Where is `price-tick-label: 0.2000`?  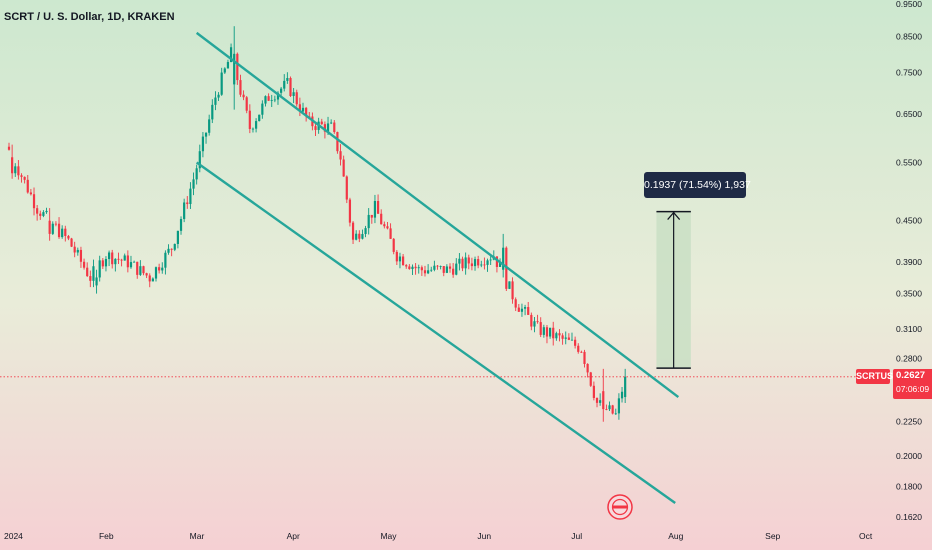
price-tick-label: 0.2000 is located at coordinates (909, 456).